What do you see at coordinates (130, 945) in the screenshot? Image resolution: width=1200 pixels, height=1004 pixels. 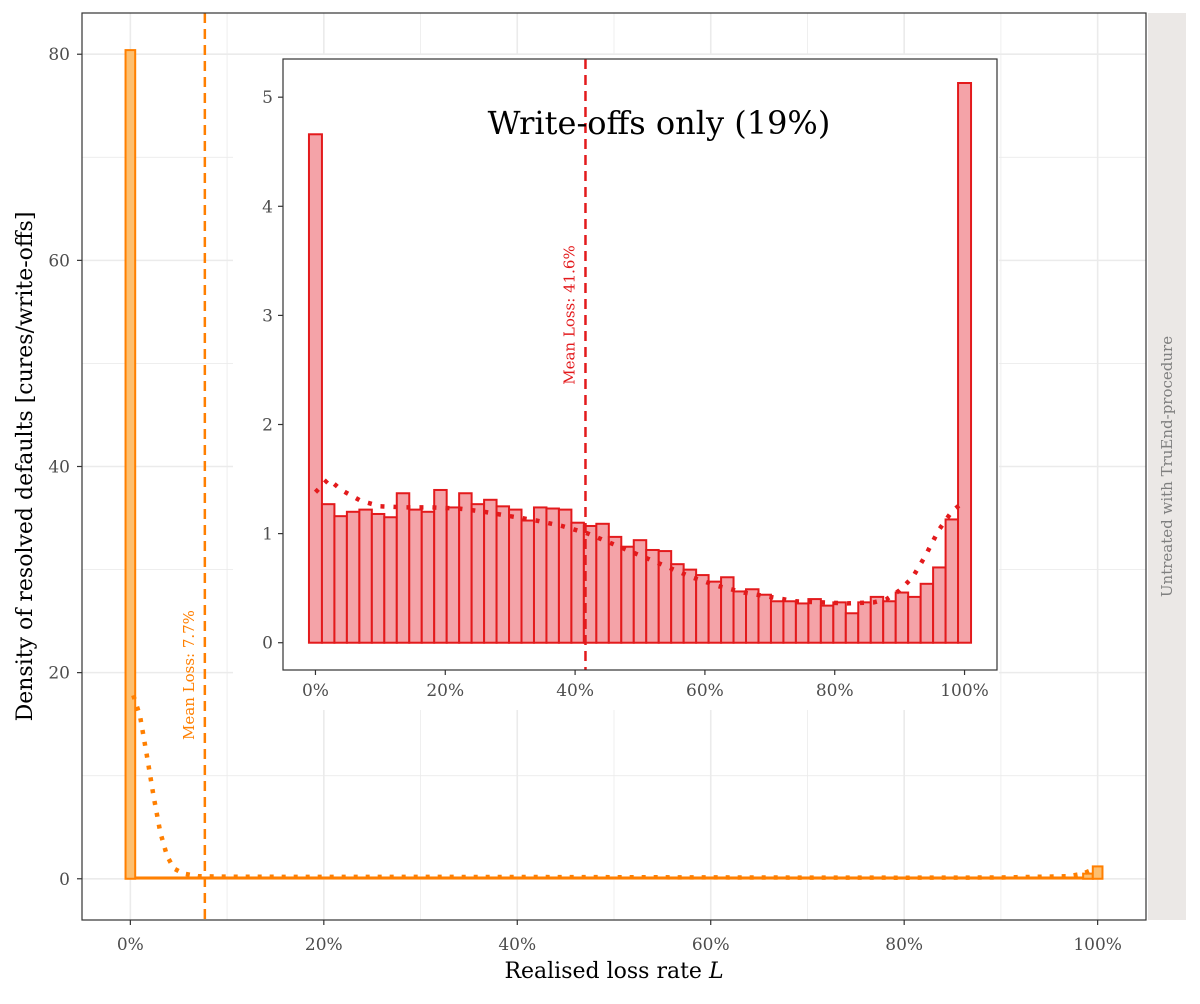 I see `x-tick-label: 0%` at bounding box center [130, 945].